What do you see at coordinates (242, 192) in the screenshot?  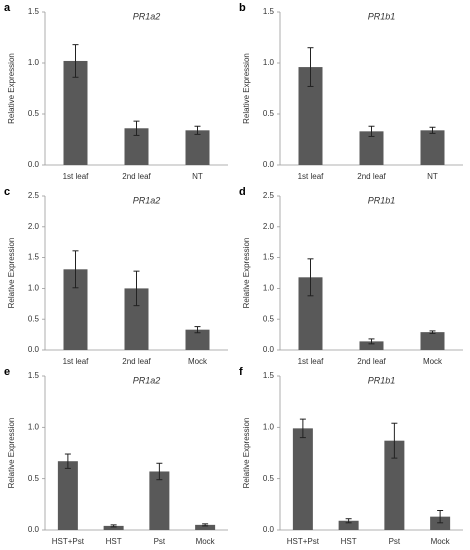 I see `panel-letter: d` at bounding box center [242, 192].